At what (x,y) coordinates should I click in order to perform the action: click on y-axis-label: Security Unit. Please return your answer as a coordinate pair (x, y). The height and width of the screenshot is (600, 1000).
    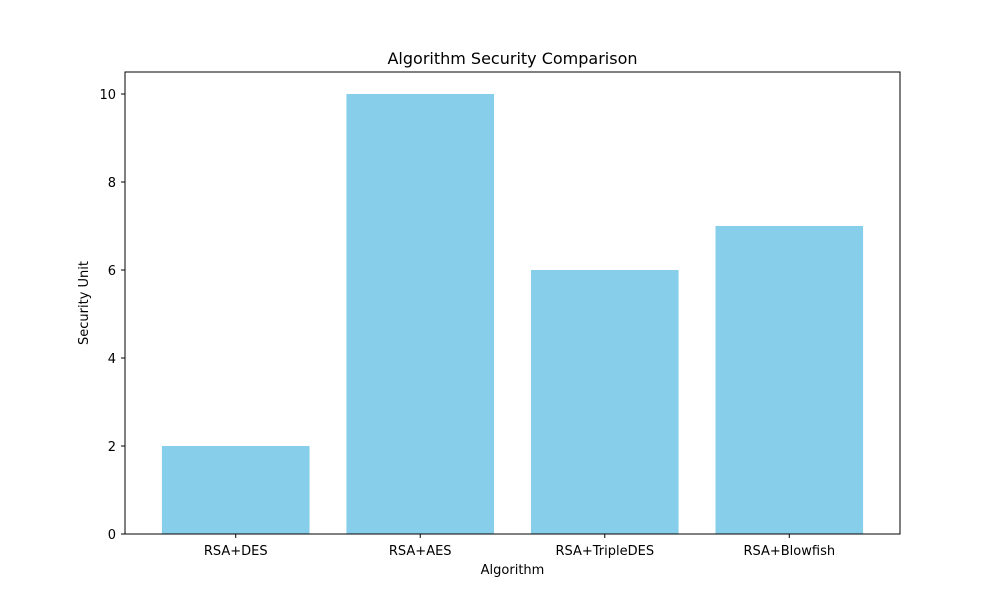
    Looking at the image, I should click on (84, 303).